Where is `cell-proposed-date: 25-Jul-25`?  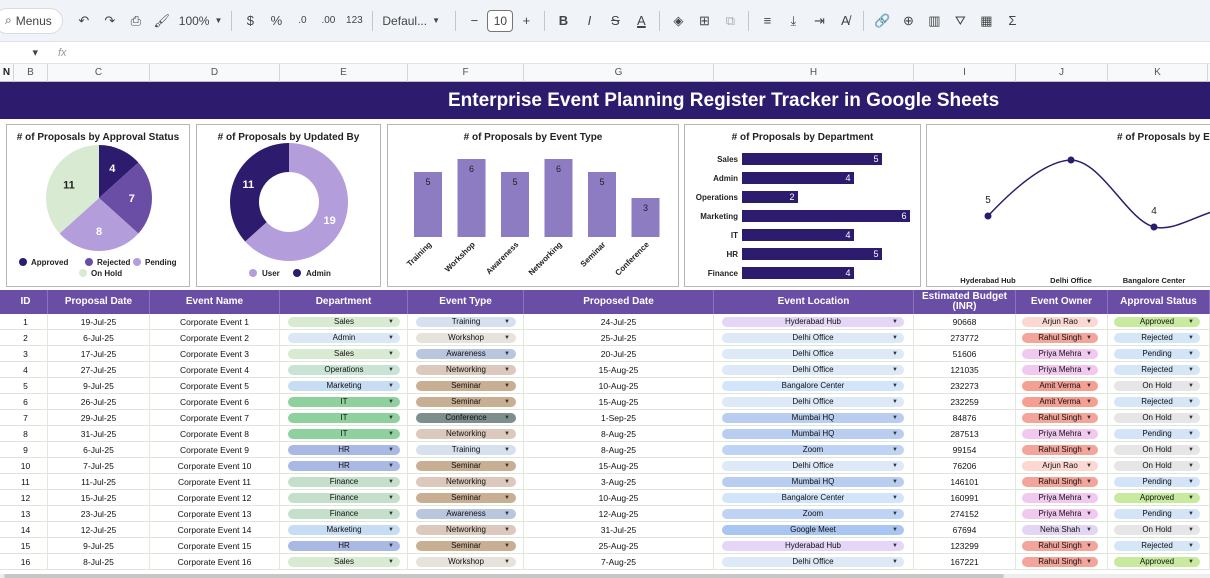
cell-proposed-date: 25-Jul-25 is located at coordinates (619, 338).